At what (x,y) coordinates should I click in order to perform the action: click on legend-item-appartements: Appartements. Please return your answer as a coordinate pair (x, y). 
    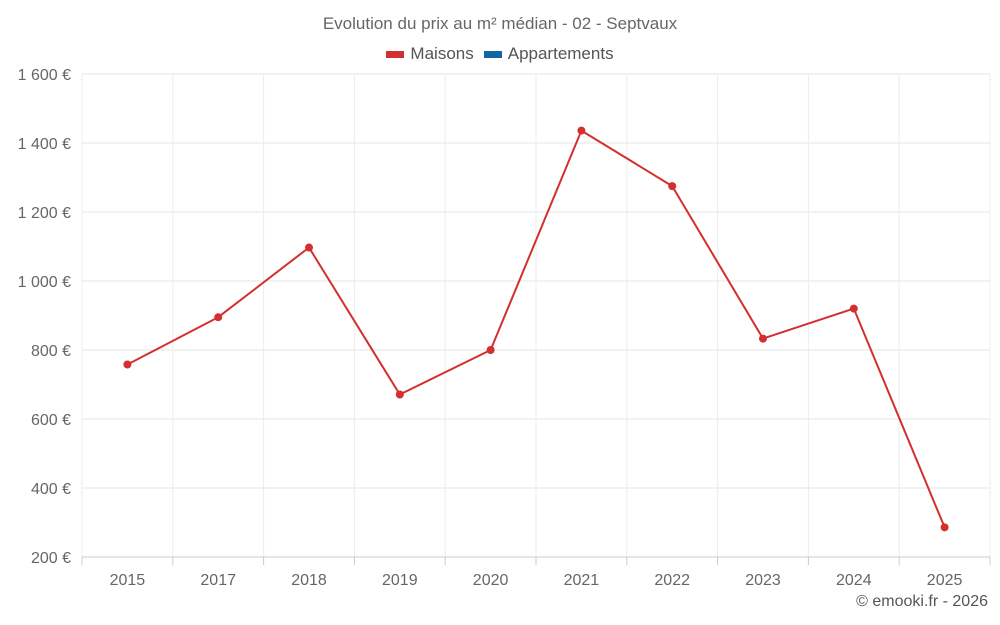
    Looking at the image, I should click on (548, 54).